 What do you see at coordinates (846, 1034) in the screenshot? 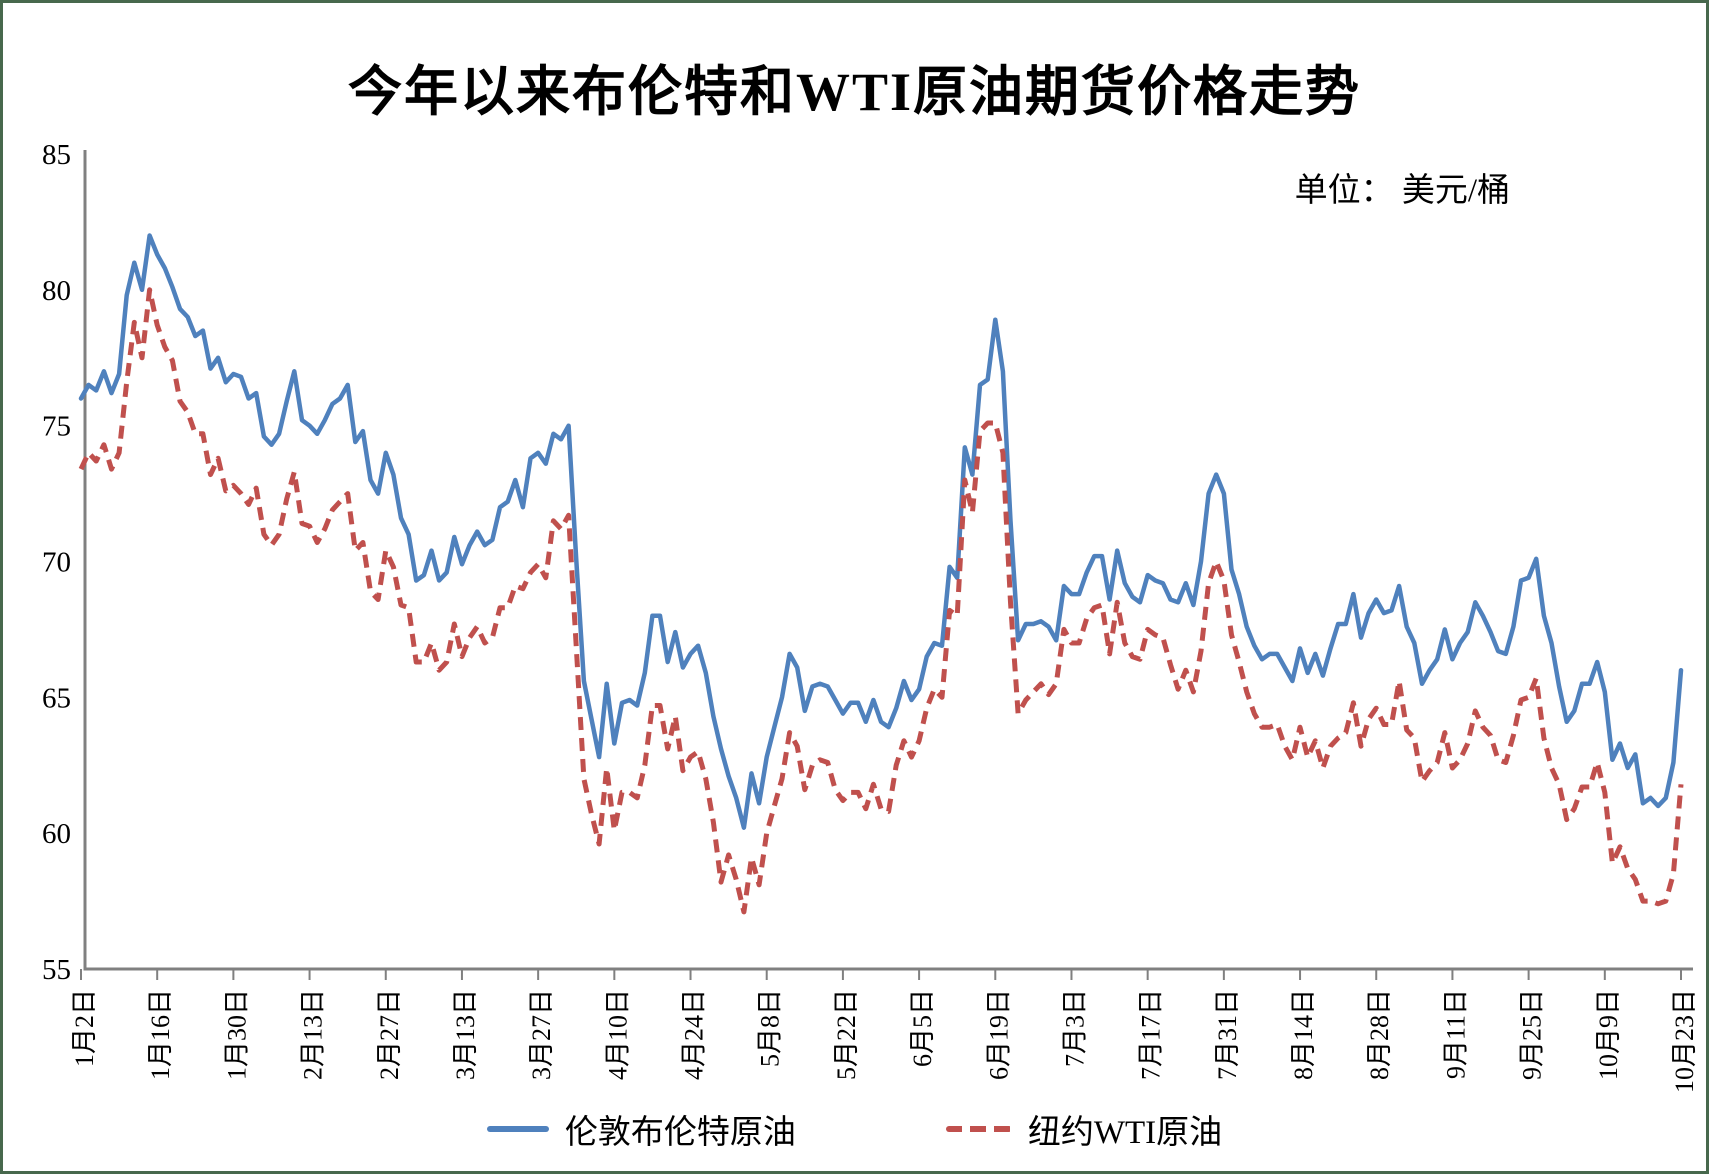
I see `x-axis-tick-label: 5月22日` at bounding box center [846, 1034].